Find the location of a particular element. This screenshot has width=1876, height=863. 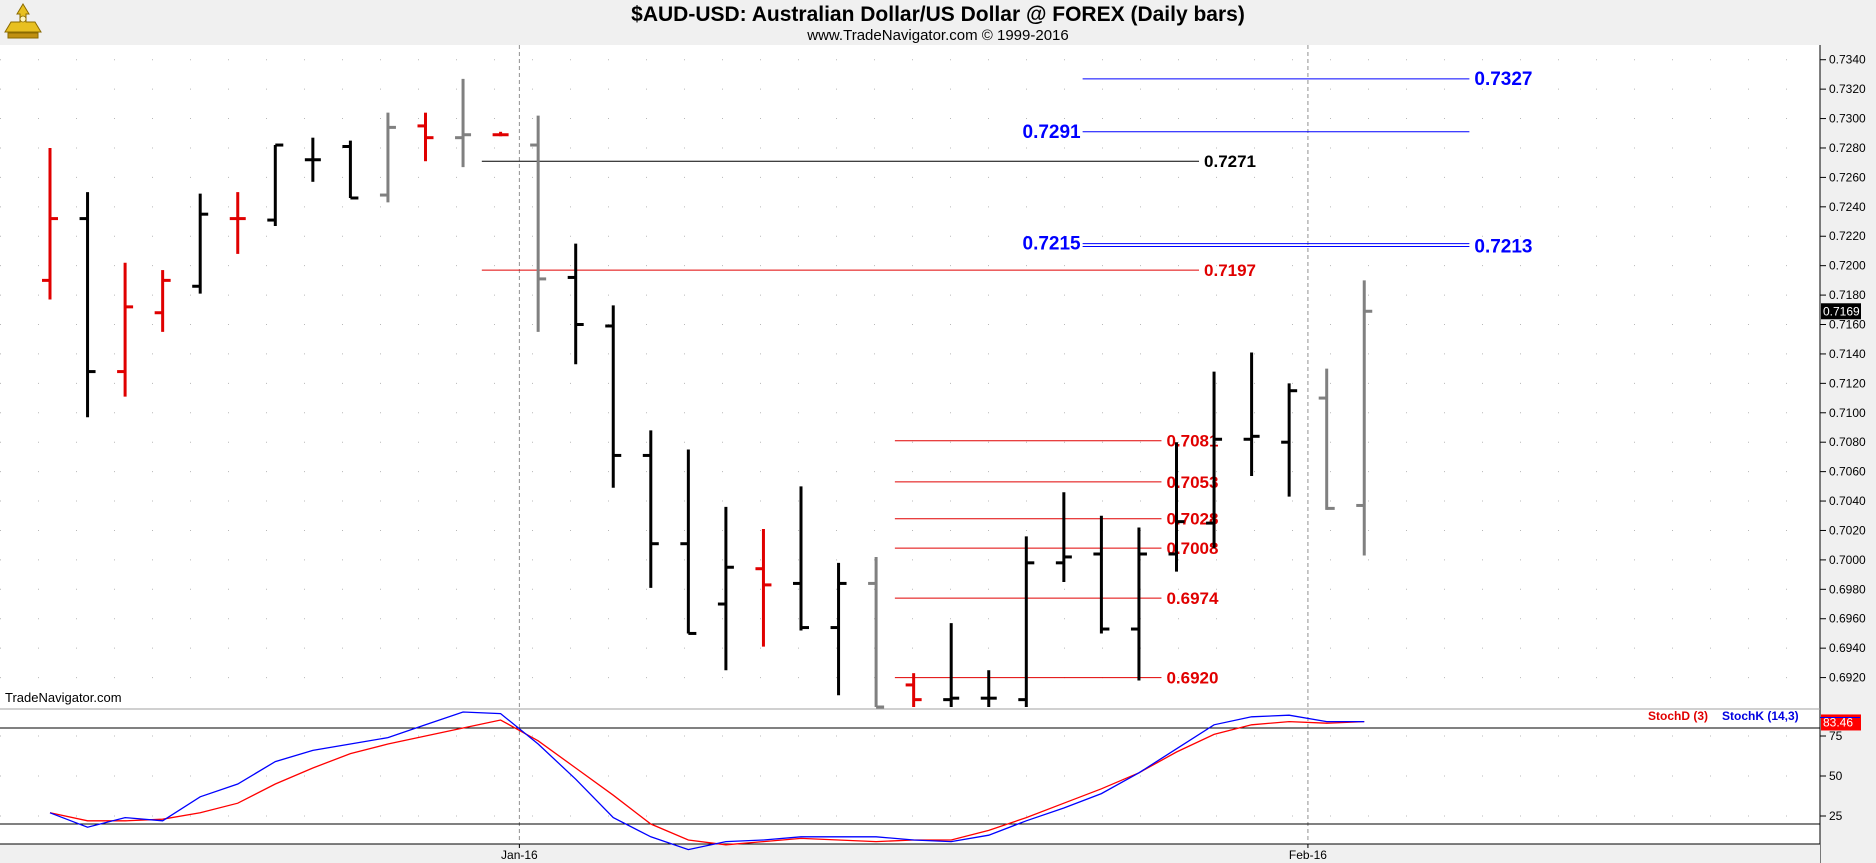

chart-subtitle: www.TradeNavigator.com © 1999-2016 is located at coordinates (938, 35).